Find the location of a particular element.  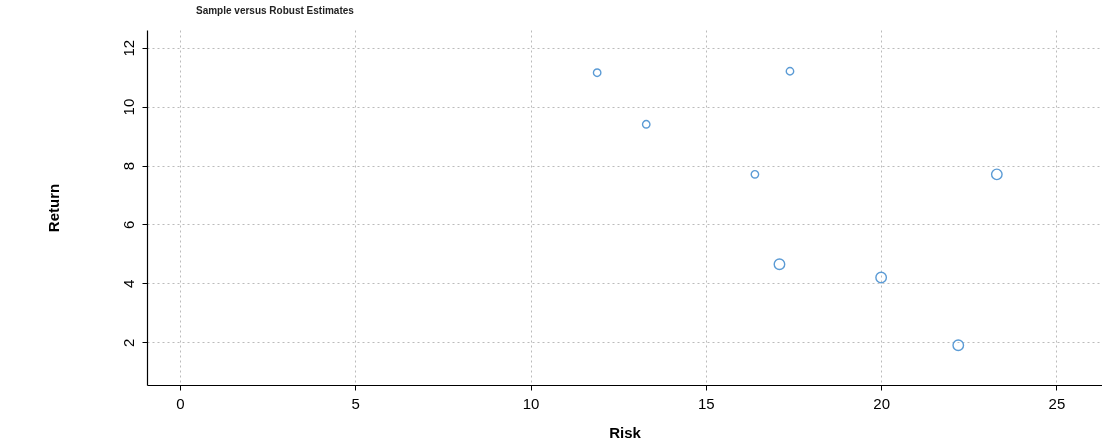

y-axis-title: Return is located at coordinates (53, 208).